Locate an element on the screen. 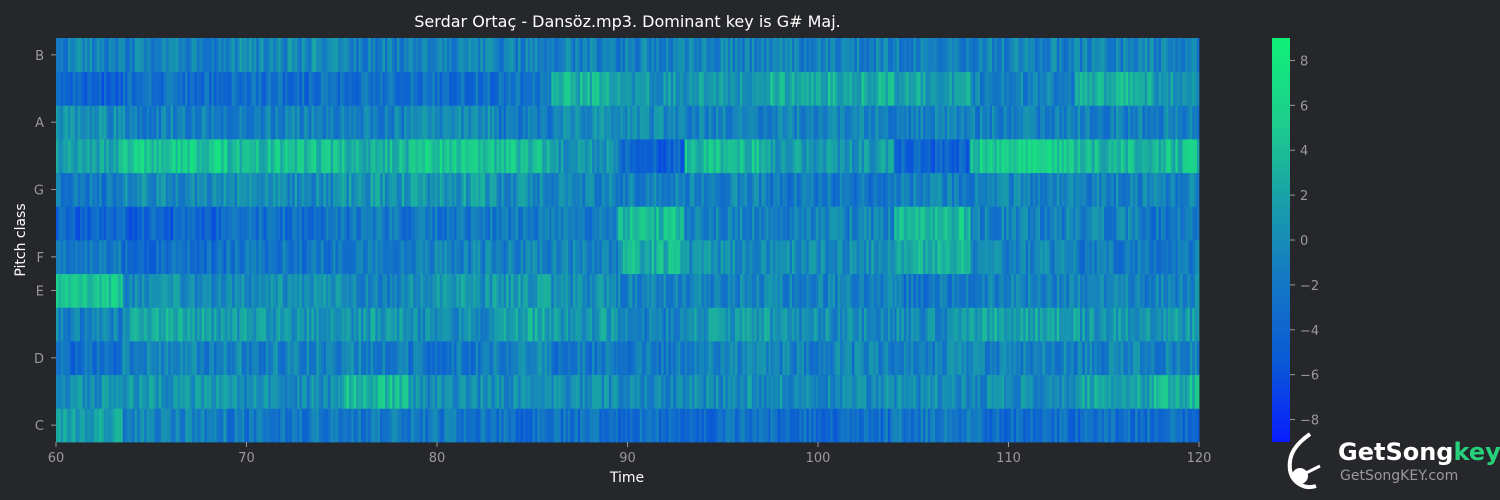  time-segment is located at coordinates (727, 240).